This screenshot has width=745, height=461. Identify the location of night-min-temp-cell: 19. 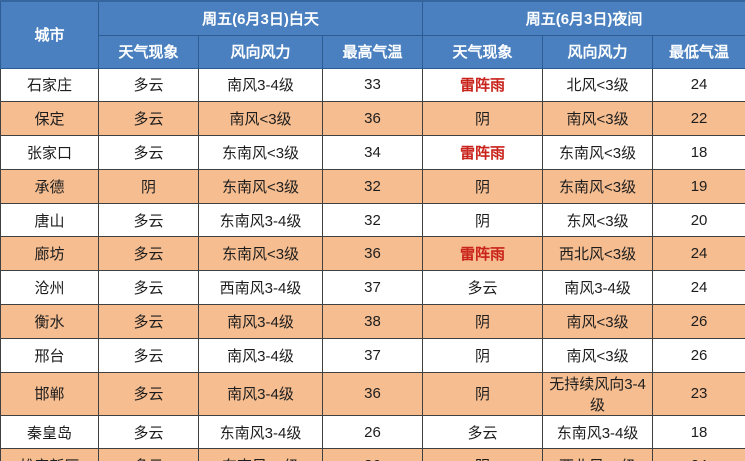
(698, 186).